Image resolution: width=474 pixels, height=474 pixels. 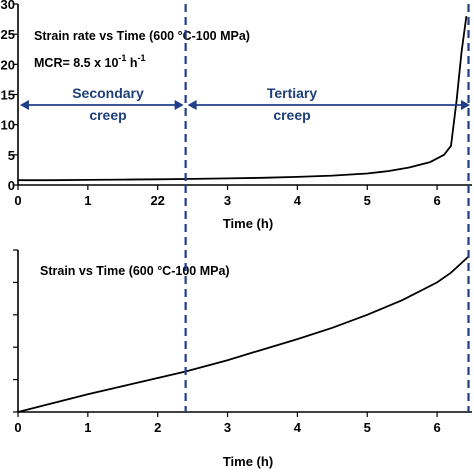 I want to click on bottom-x-tick-label: 6, so click(x=436, y=427).